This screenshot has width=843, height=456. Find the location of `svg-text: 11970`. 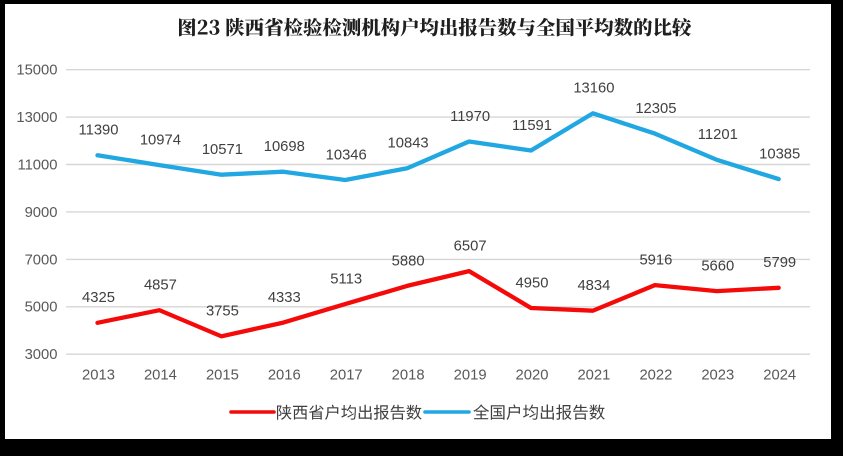

svg-text: 11970 is located at coordinates (470, 117).